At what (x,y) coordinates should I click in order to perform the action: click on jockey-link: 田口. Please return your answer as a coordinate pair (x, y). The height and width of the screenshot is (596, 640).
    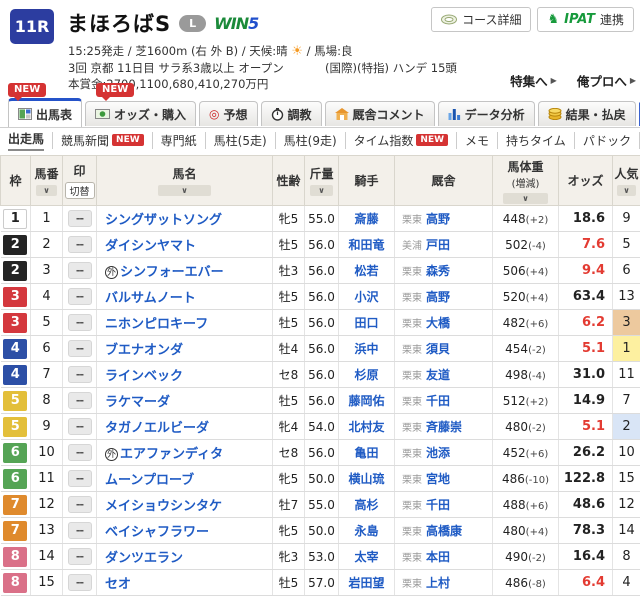
    Looking at the image, I should click on (366, 323).